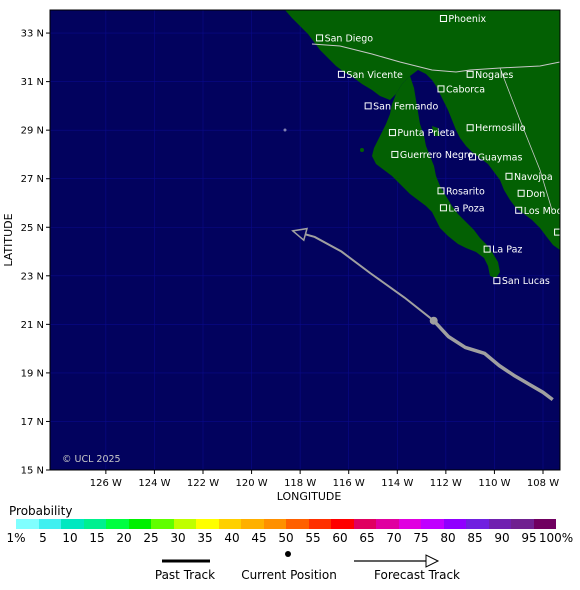 This screenshot has width=580, height=590. Describe the element at coordinates (286, 538) in the screenshot. I see `probability-tick-label: 50` at that location.